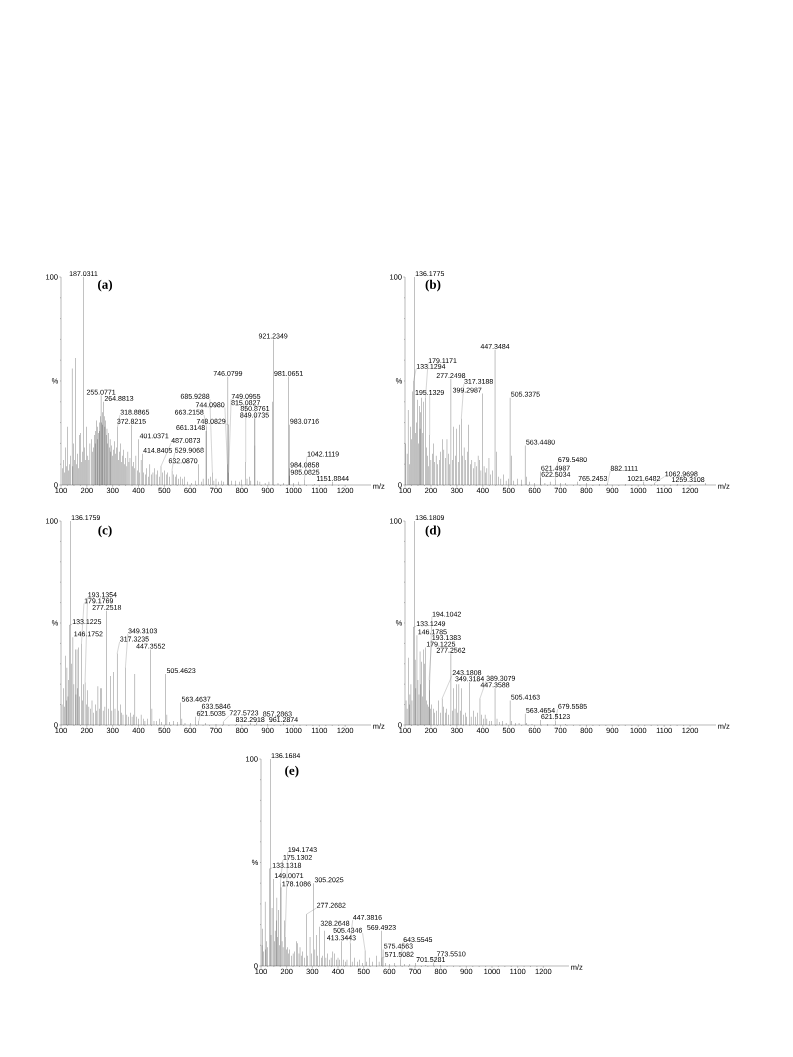 This screenshot has width=793, height=1057. What do you see at coordinates (433, 531) in the screenshot?
I see `chart-title: (d)` at bounding box center [433, 531].